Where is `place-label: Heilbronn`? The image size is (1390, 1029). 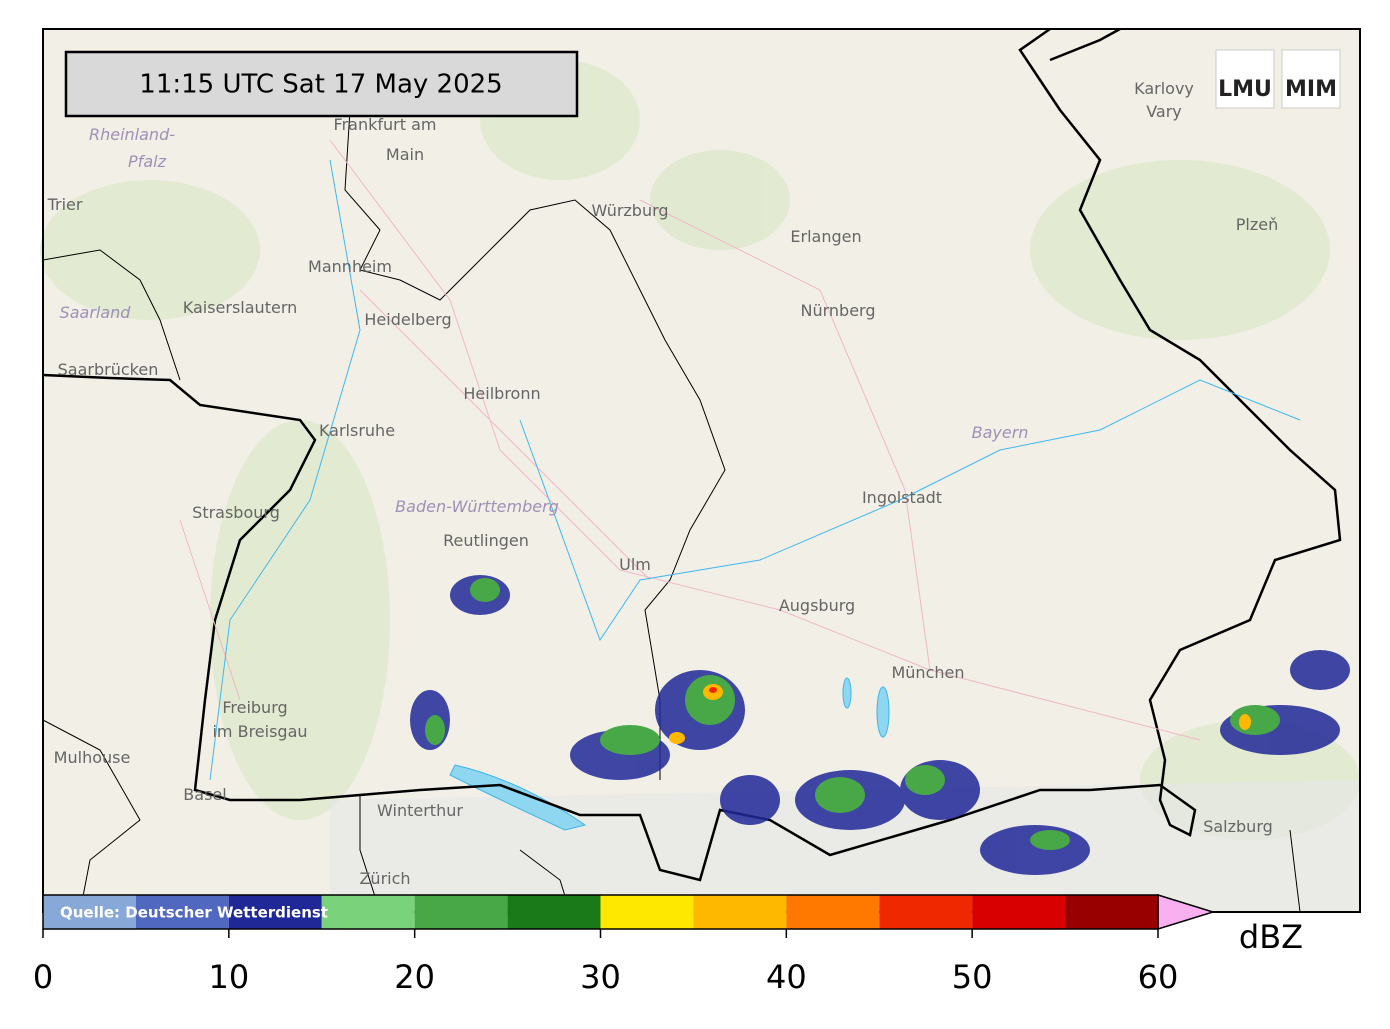
place-label: Heilbronn is located at coordinates (501, 393).